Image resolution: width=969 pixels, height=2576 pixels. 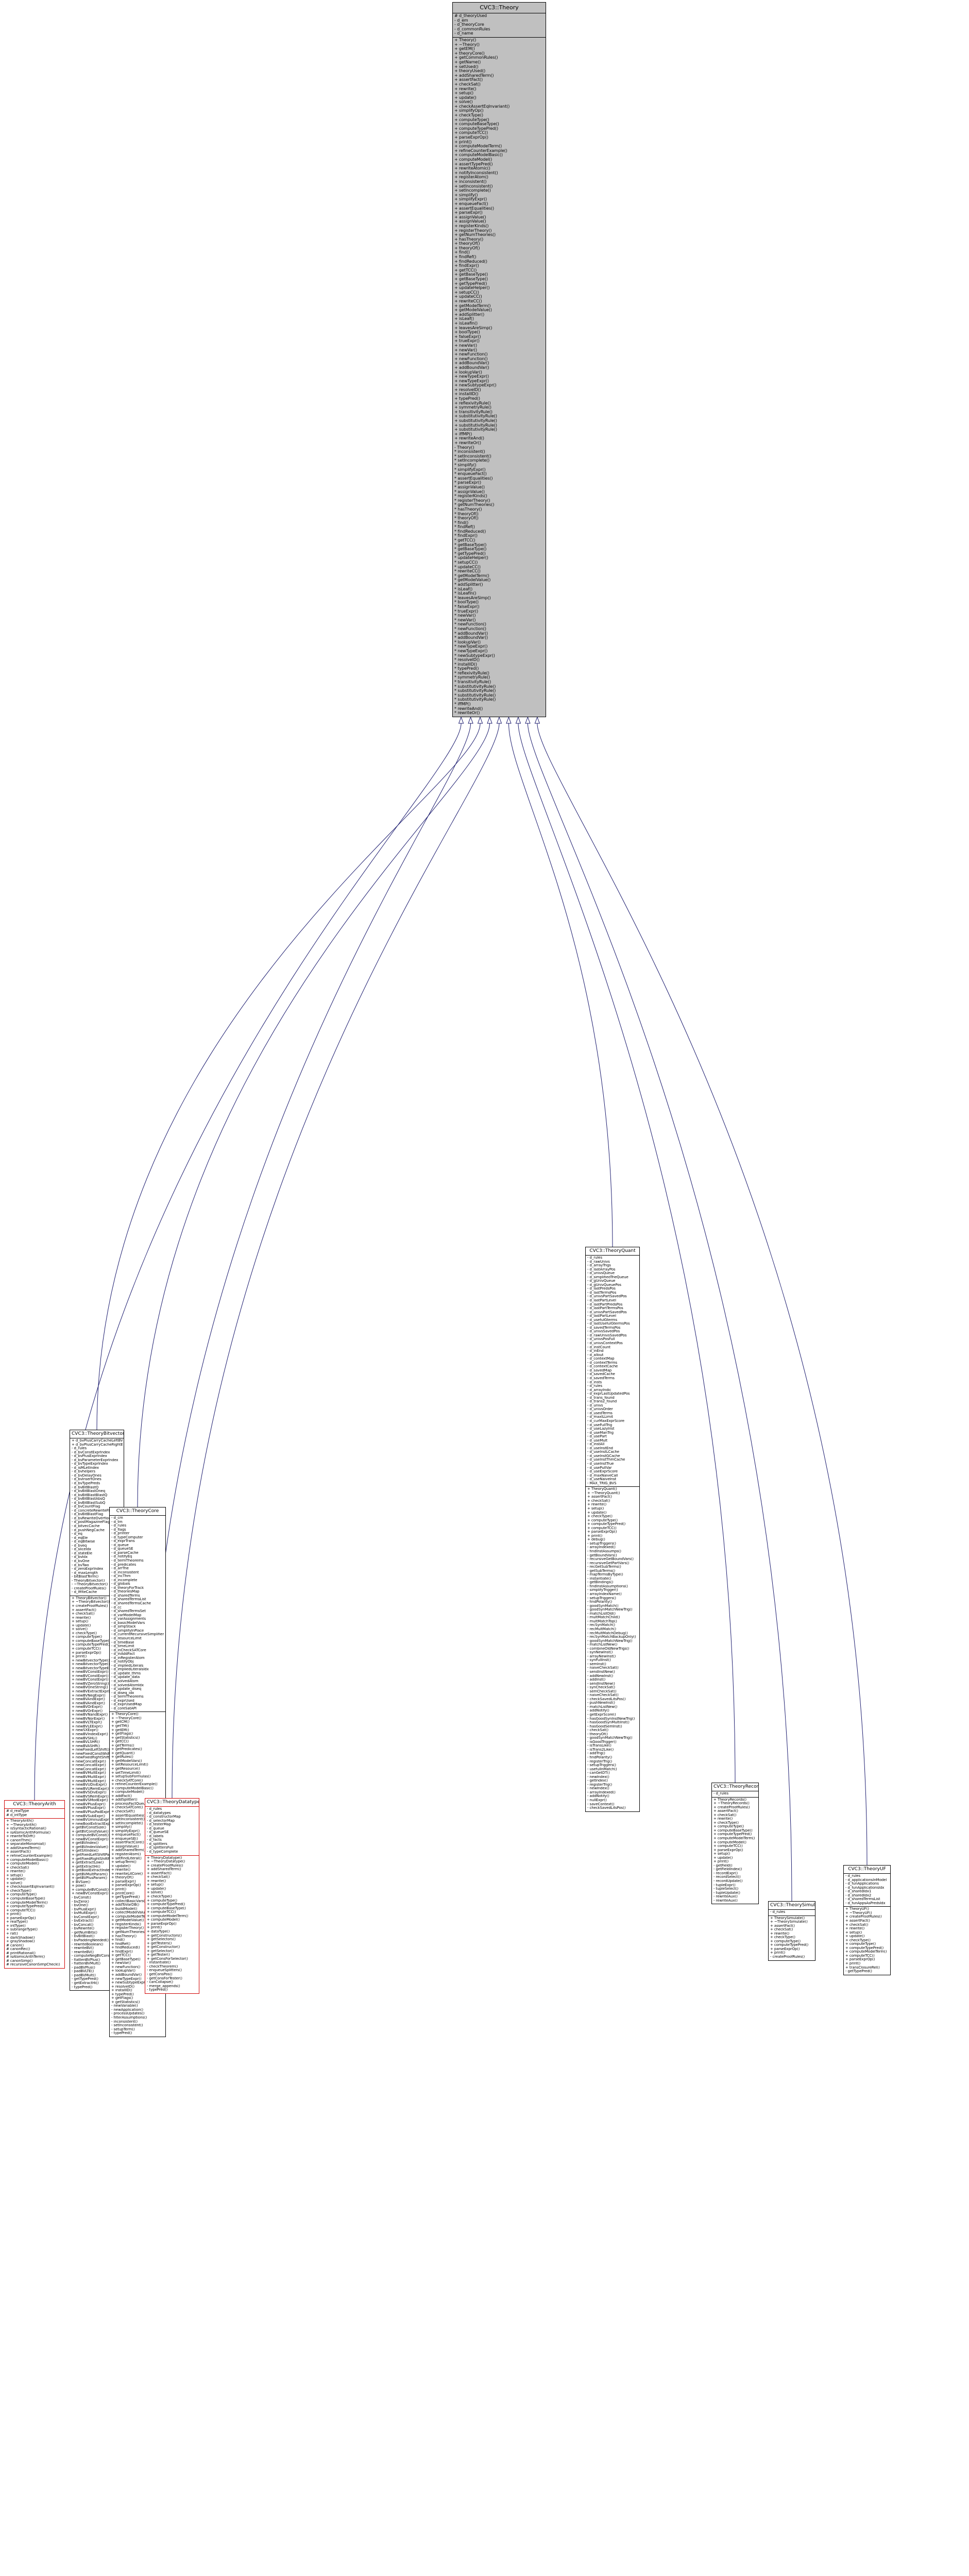 What do you see at coordinates (89, 1777) in the screenshot?
I see `uml-method: + newBVMultExpr()` at bounding box center [89, 1777].